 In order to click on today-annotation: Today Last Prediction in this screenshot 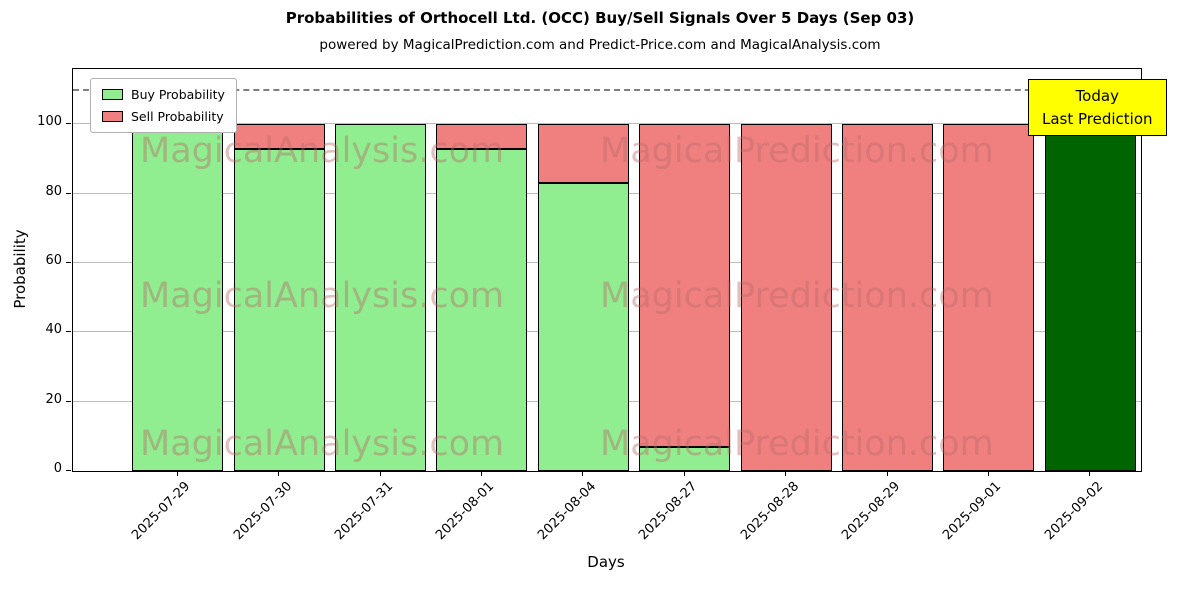, I will do `click(1097, 107)`.